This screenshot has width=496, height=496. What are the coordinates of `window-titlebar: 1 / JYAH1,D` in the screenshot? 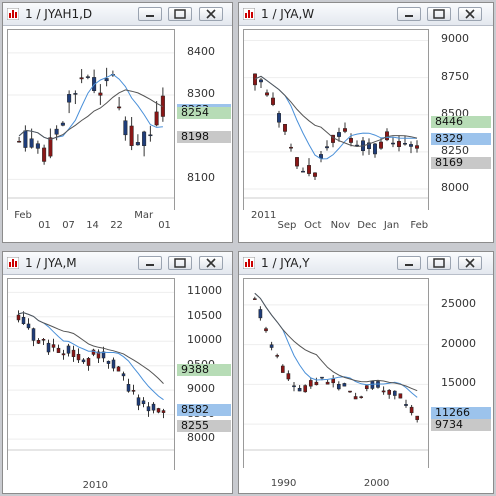 It's located at (117, 14).